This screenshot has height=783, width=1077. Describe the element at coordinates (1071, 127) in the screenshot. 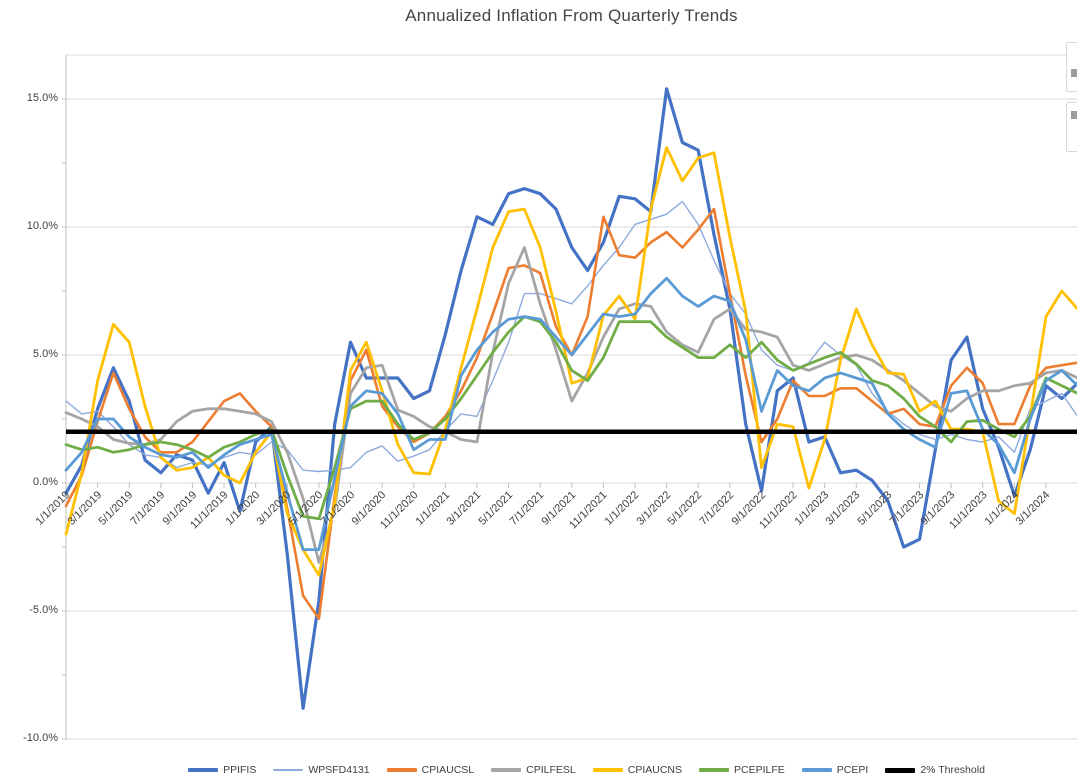

I see `chart-filters-button` at that location.